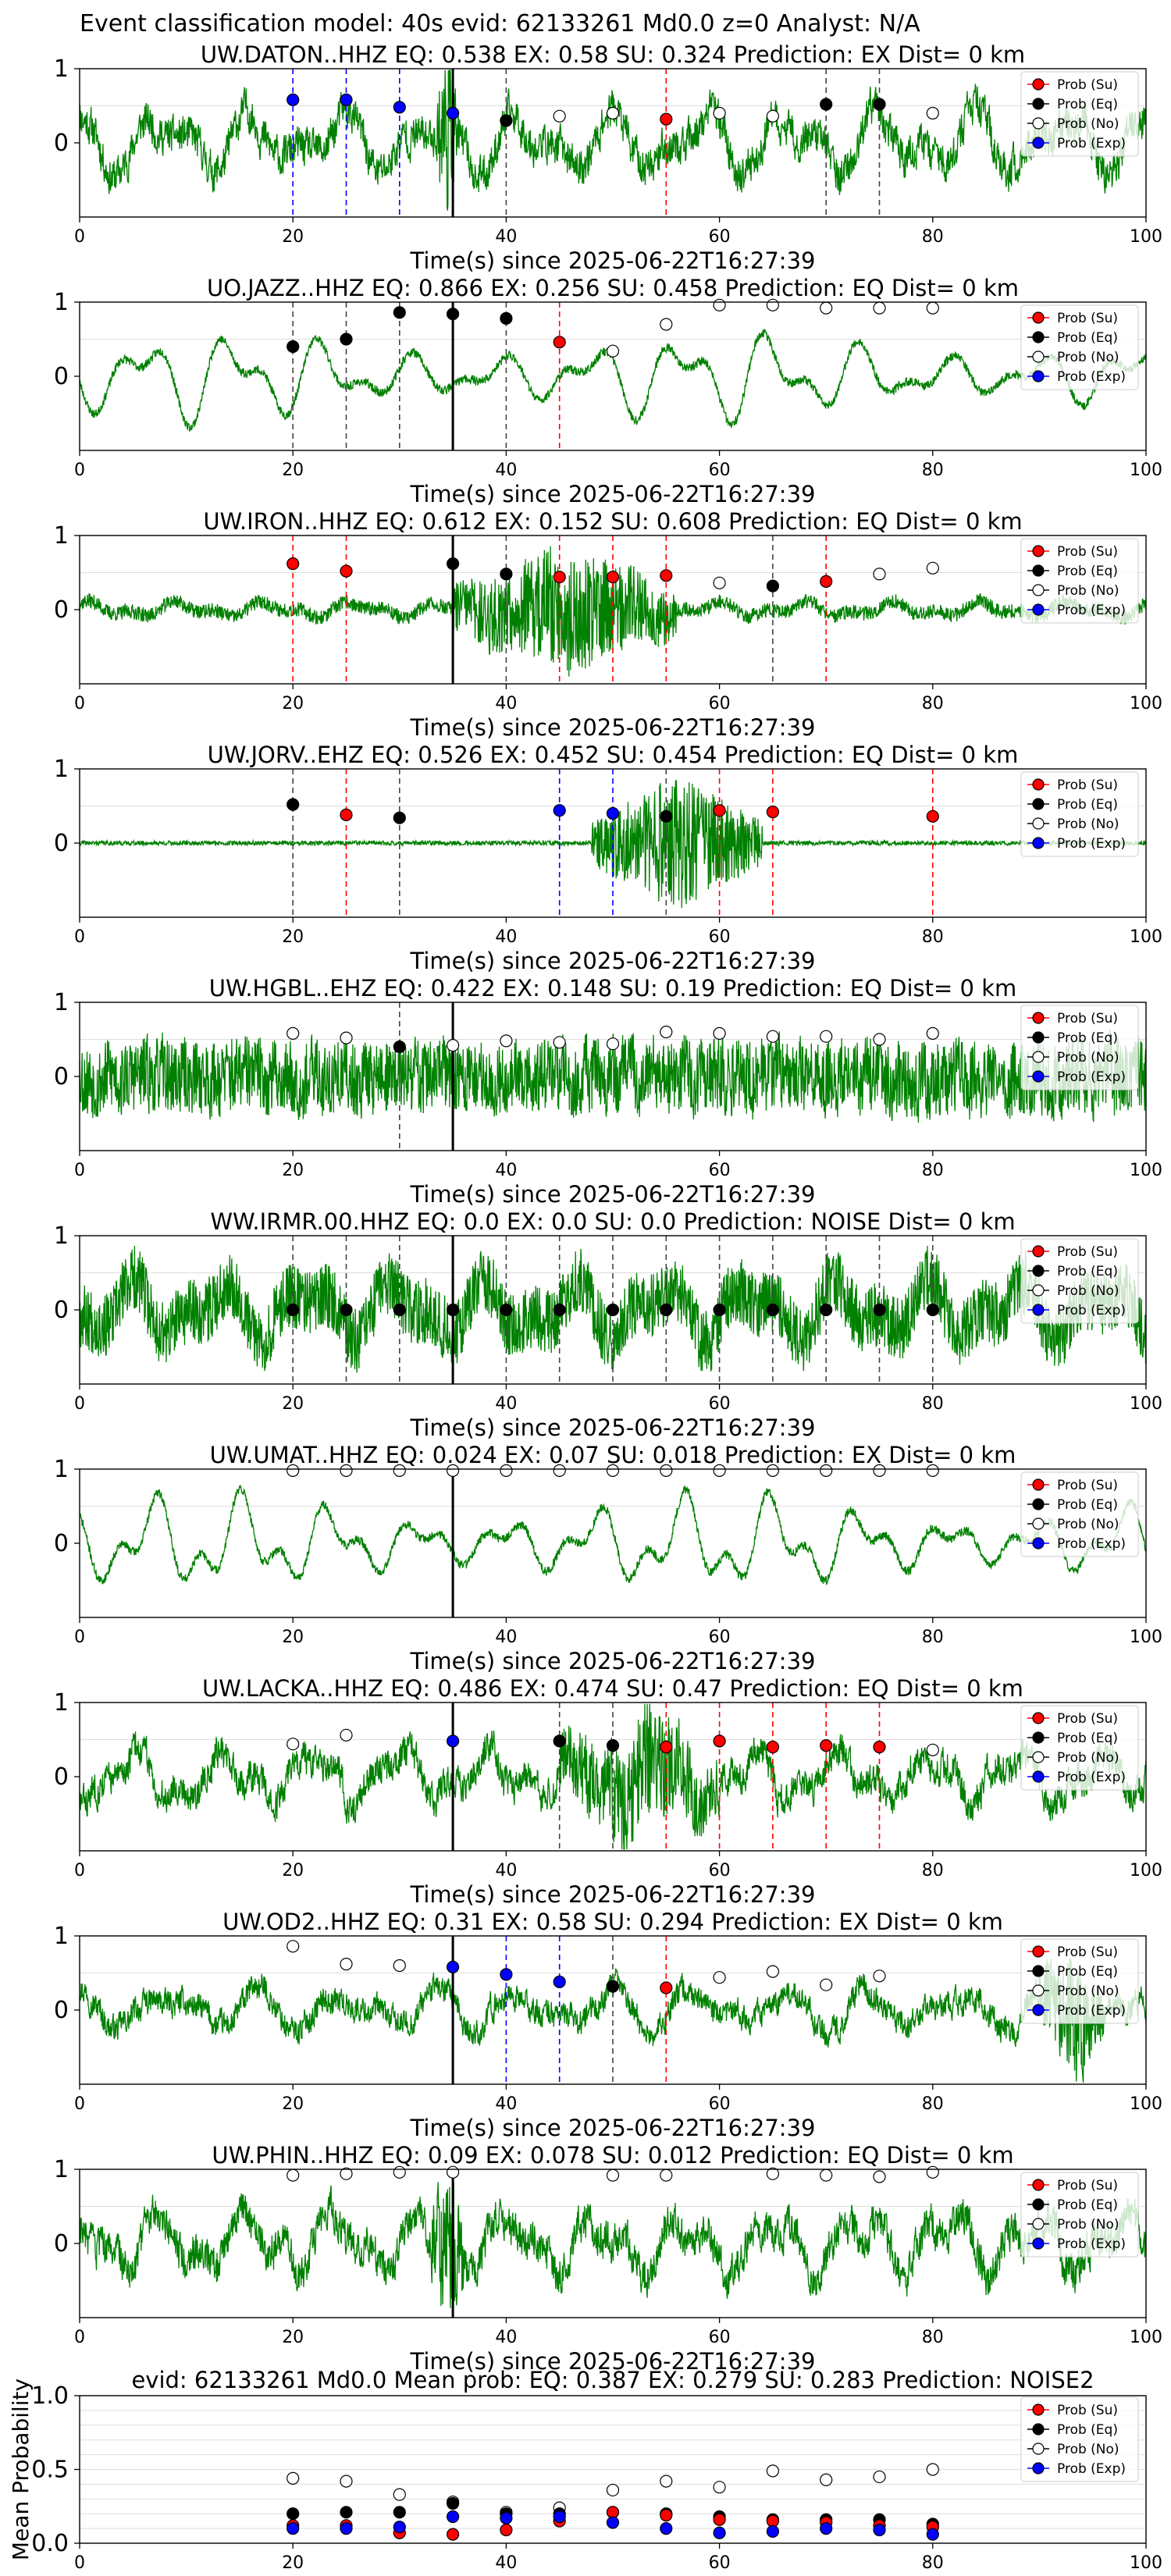  Describe the element at coordinates (613, 1661) in the screenshot. I see `x-axis-label: Time(s) since 2025-06-22T16:27:39` at that location.